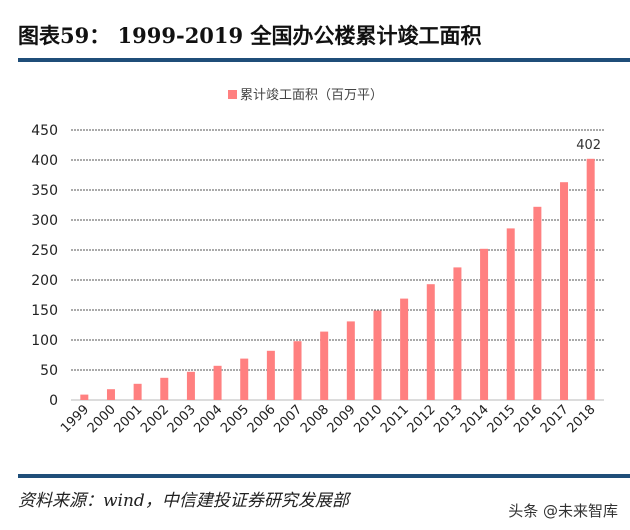 This screenshot has height=530, width=630. What do you see at coordinates (164, 388) in the screenshot?
I see `bar-2002` at bounding box center [164, 388].